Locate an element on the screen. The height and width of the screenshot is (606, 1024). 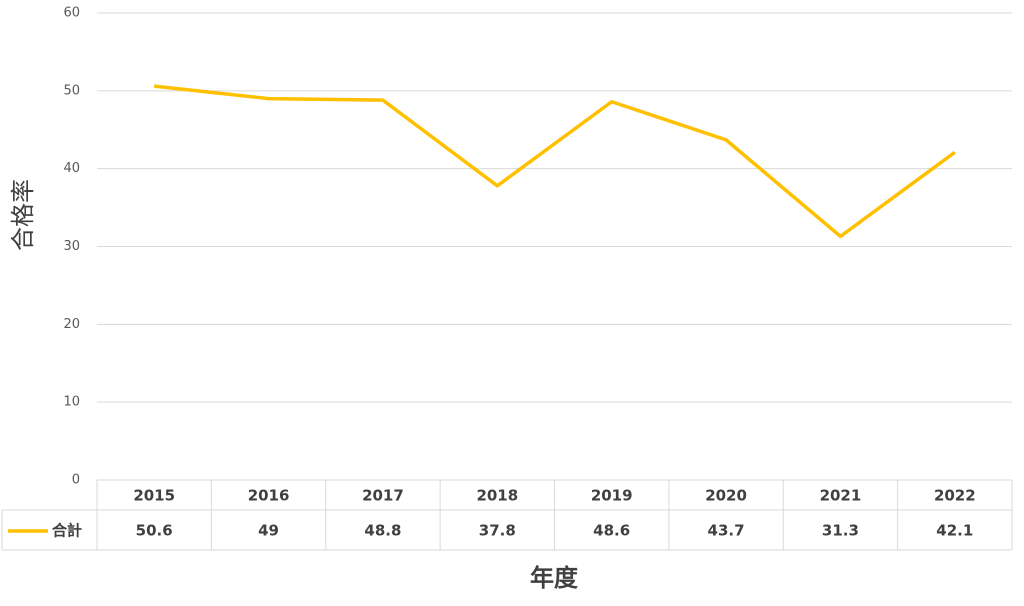
x-tick-label: 2015 is located at coordinates (154, 496).